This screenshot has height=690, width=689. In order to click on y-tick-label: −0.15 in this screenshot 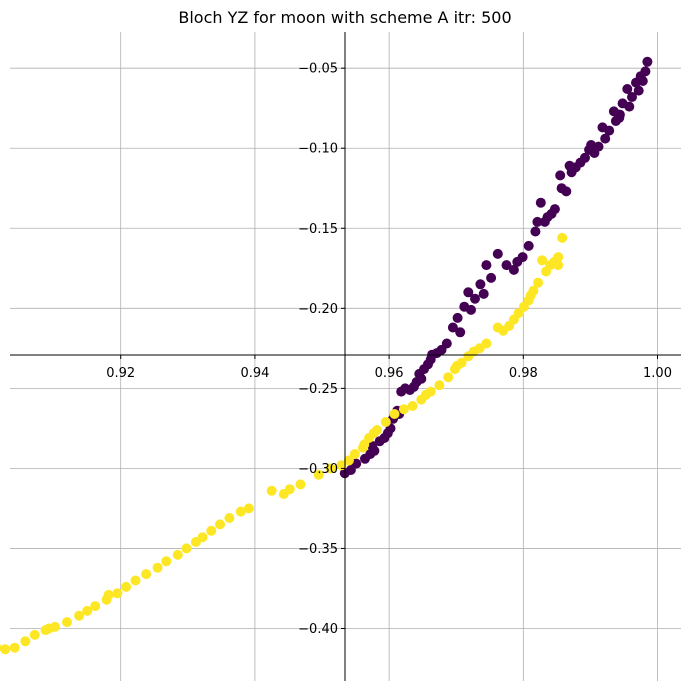, I will do `click(318, 229)`.